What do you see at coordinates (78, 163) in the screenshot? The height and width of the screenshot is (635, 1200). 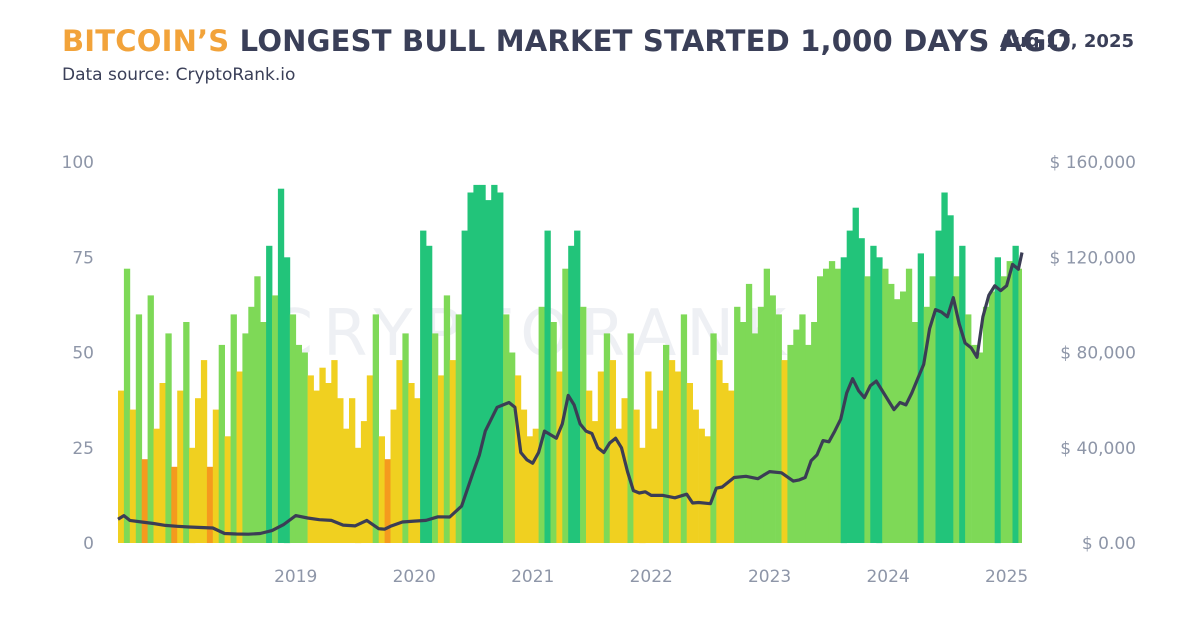 I see `left-tick-label: 100` at bounding box center [78, 163].